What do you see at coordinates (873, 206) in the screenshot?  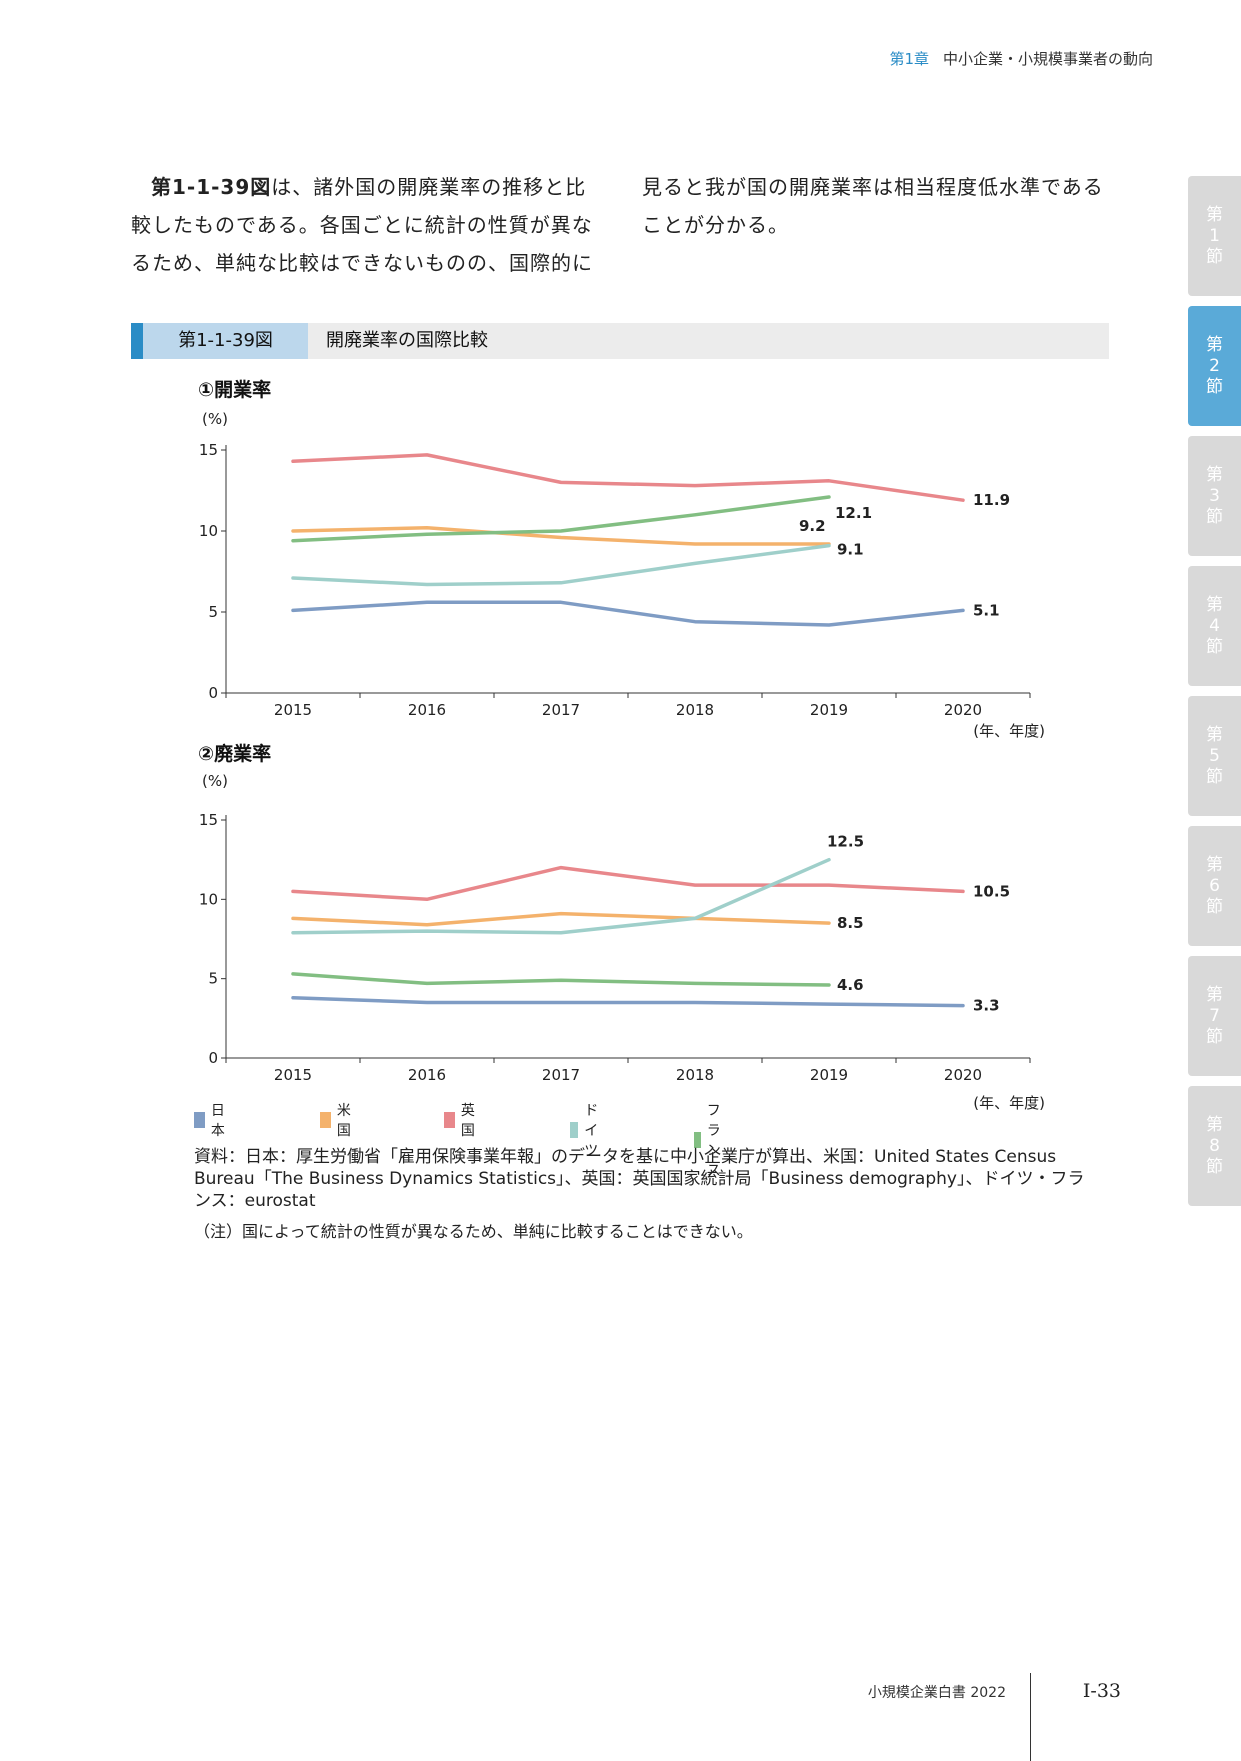 I see `body-text-right: 見ると我が国の開廃業率は相当程度低水準であることが分かる。` at bounding box center [873, 206].